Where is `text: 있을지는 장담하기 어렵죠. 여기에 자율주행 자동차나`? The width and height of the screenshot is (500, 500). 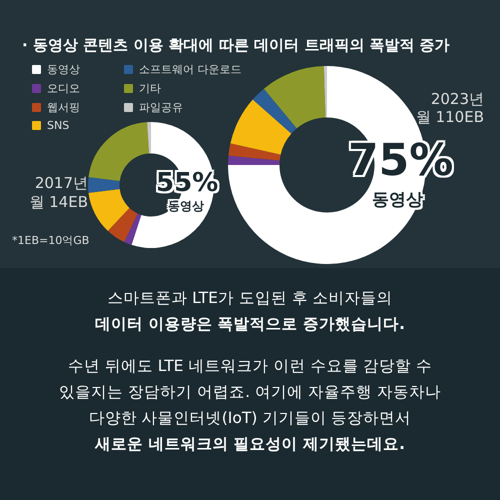
text: 있을지는 장담하기 어렵죠. 여기에 자율주행 자동차나 is located at coordinates (250, 392).